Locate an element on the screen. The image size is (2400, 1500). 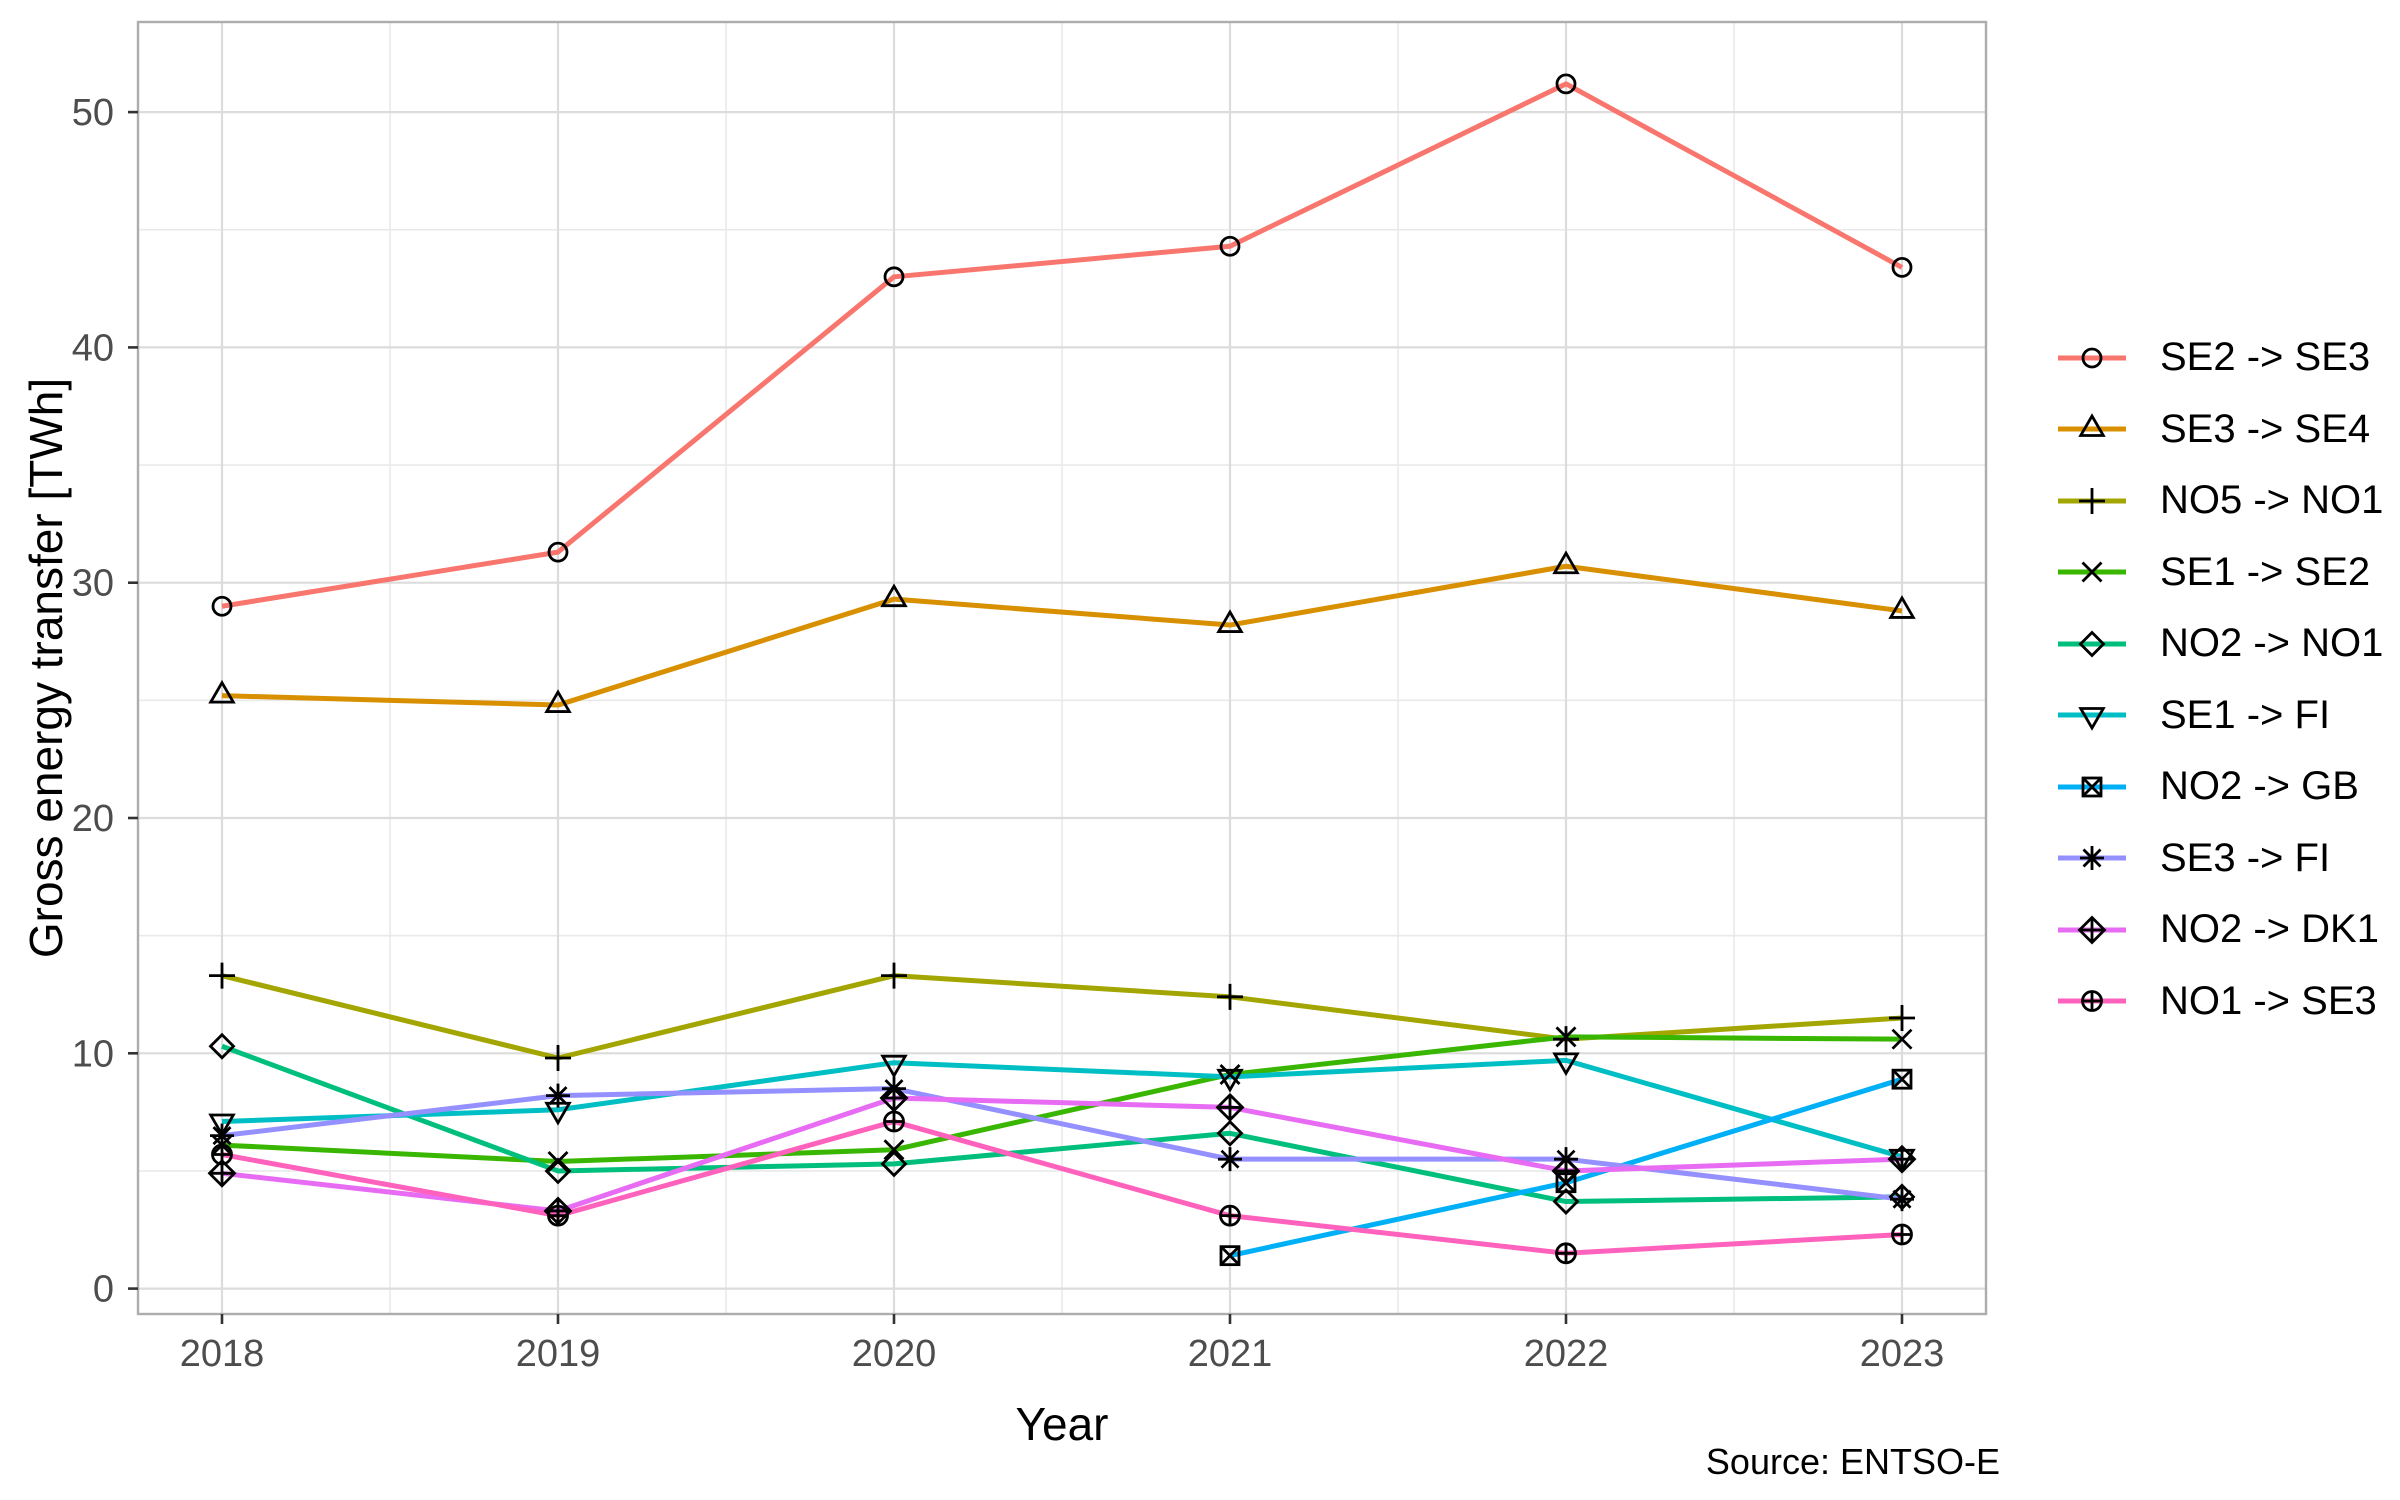
y-tick-label-50: 50 is located at coordinates (93, 113).